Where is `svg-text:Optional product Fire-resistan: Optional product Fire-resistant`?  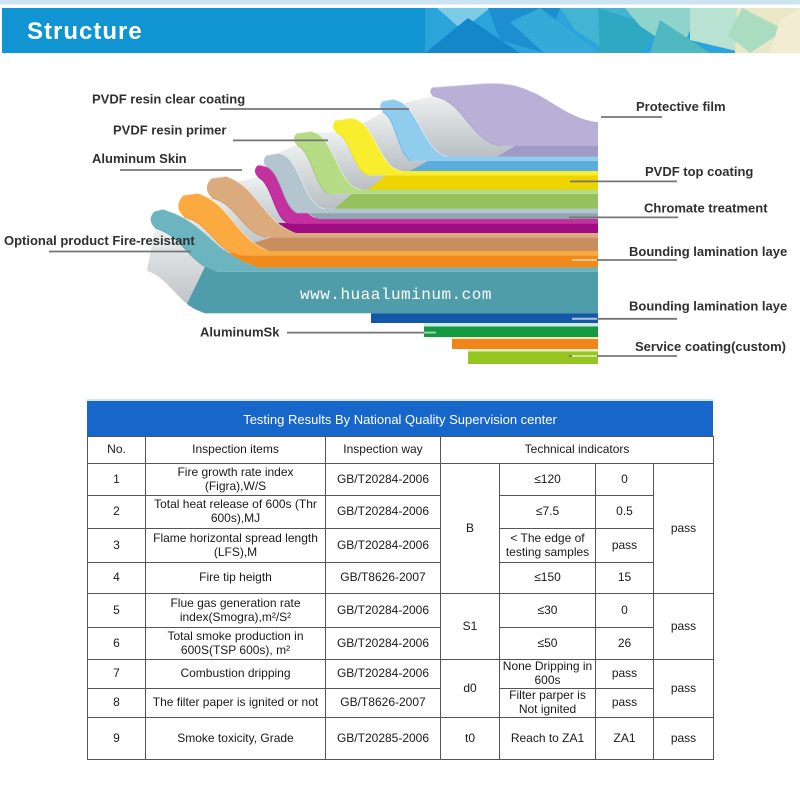
svg-text:Optional product Fire-resistan: Optional product Fire-resistant is located at coordinates (99, 240).